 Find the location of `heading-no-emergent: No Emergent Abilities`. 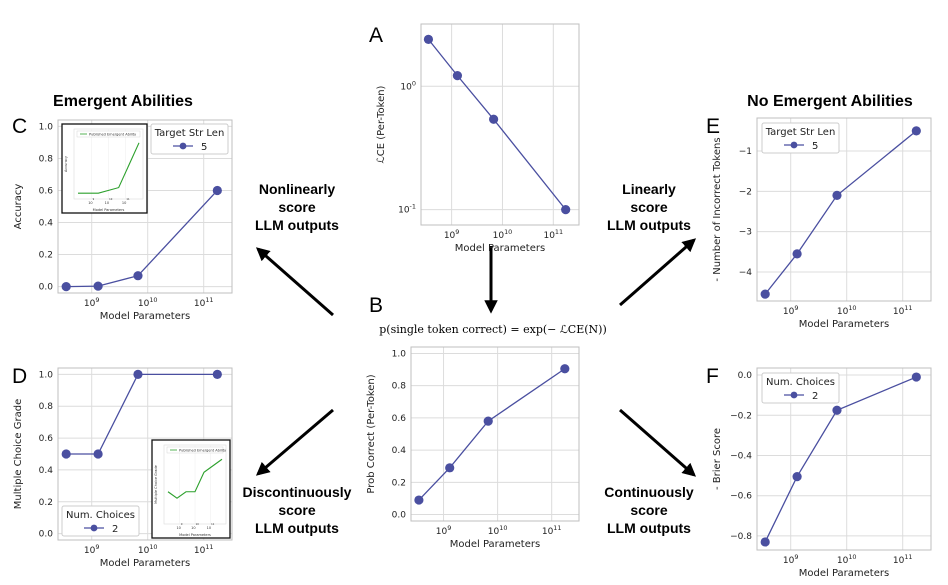

heading-no-emergent: No Emergent Abilities is located at coordinates (830, 101).